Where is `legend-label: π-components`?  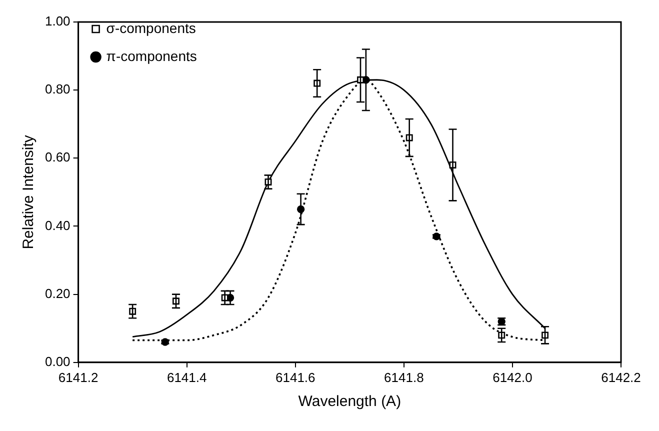 legend-label: π-components is located at coordinates (151, 56).